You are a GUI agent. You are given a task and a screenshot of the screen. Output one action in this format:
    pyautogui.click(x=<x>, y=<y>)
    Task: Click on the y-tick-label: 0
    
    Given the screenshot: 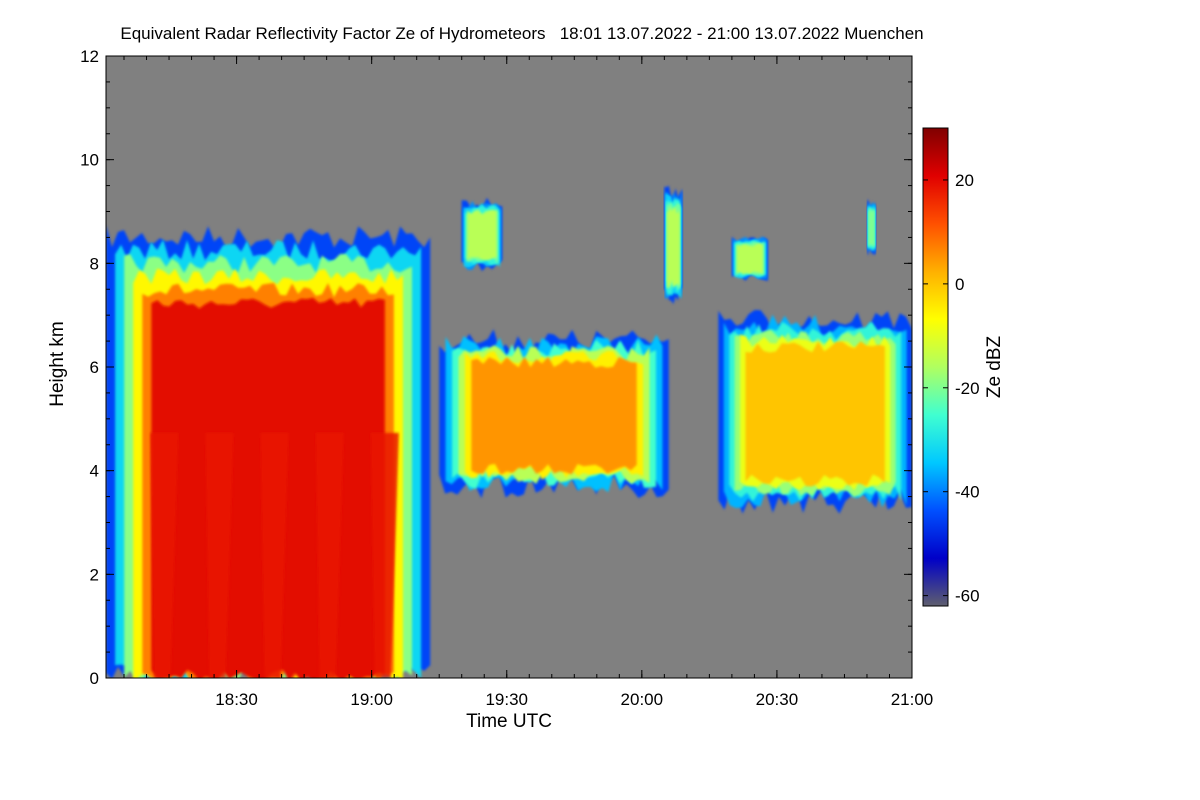 What is the action you would take?
    pyautogui.click(x=94, y=678)
    